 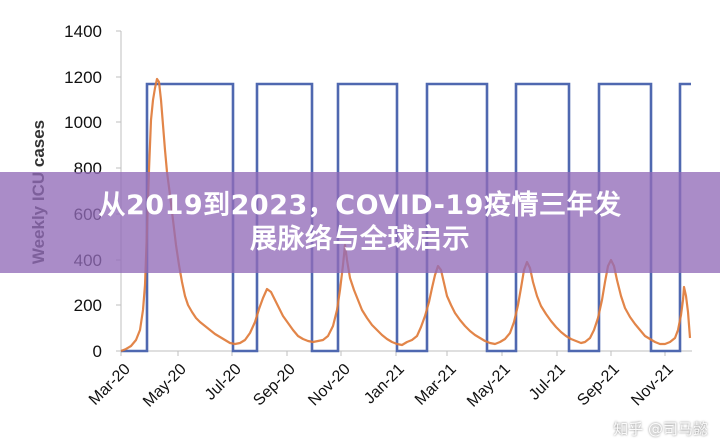 What do you see at coordinates (83, 77) in the screenshot?
I see `y-tick-label: 1200` at bounding box center [83, 77].